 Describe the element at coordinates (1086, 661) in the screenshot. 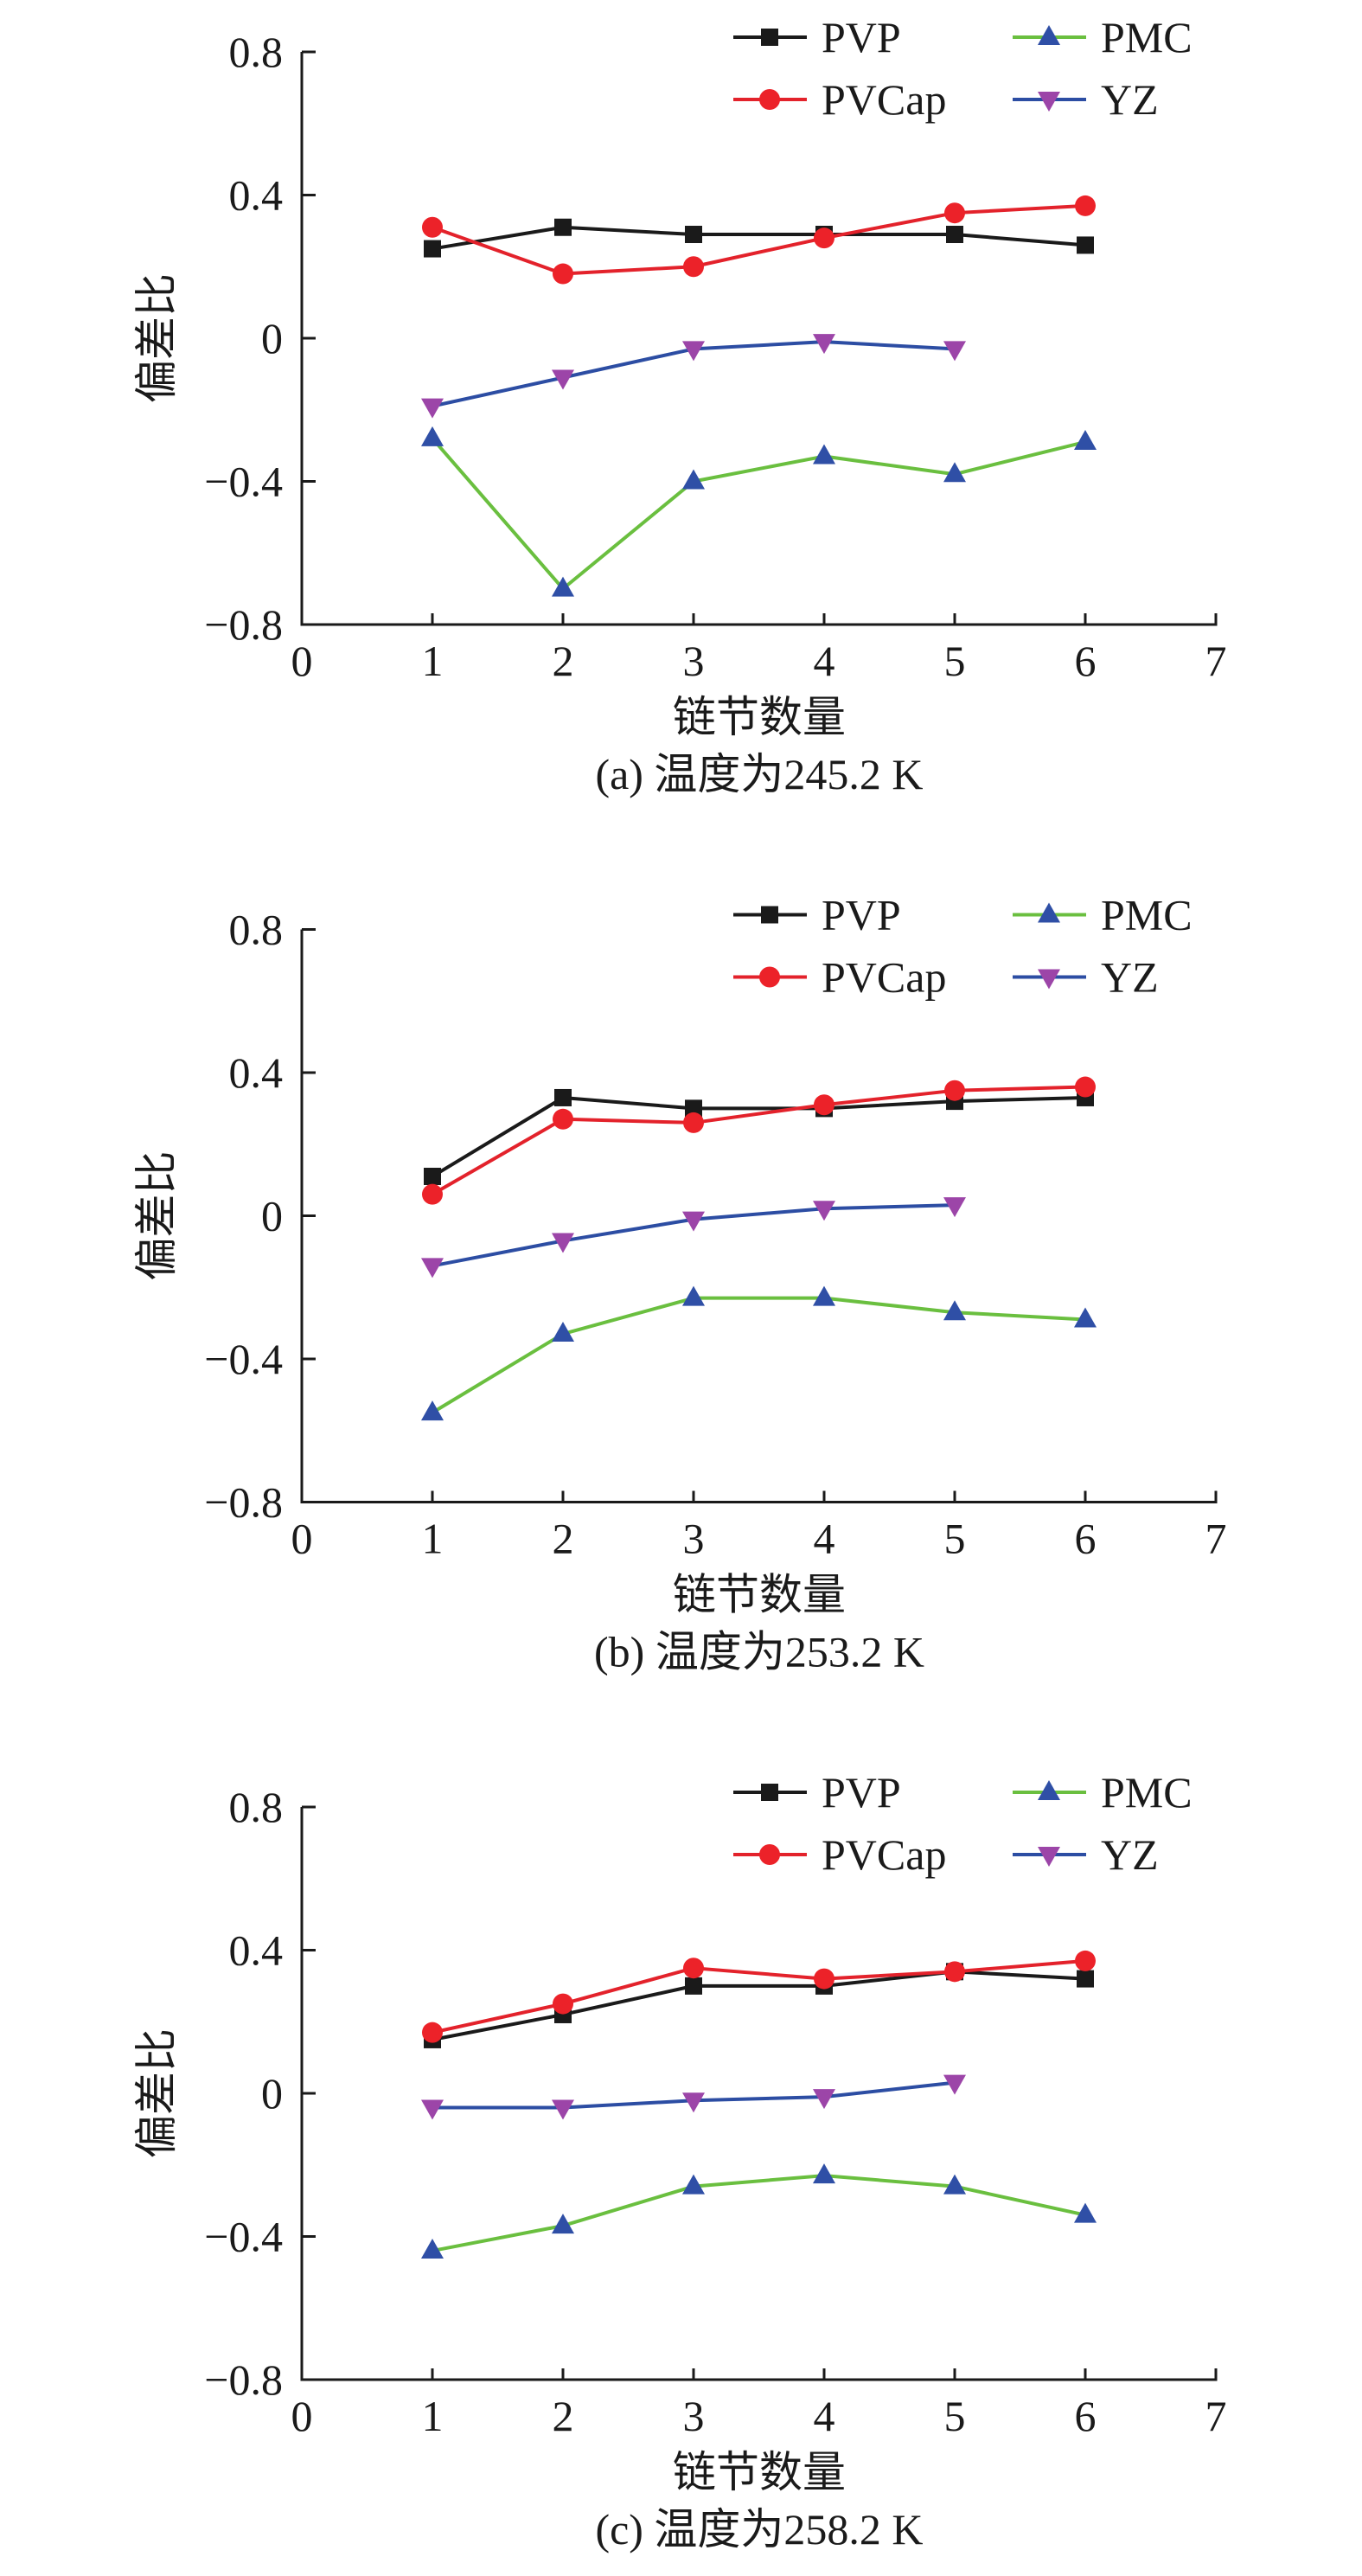

I see `x-tick-label: 6` at that location.